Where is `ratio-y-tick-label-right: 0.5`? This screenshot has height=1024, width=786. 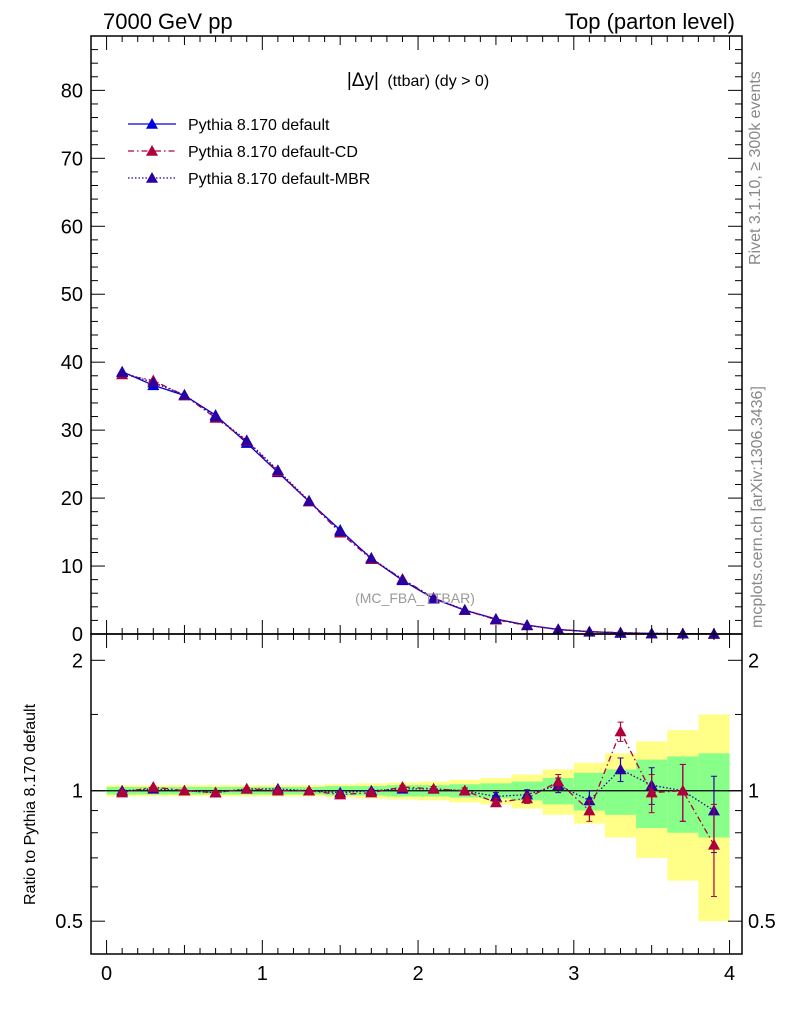 ratio-y-tick-label-right: 0.5 is located at coordinates (762, 922).